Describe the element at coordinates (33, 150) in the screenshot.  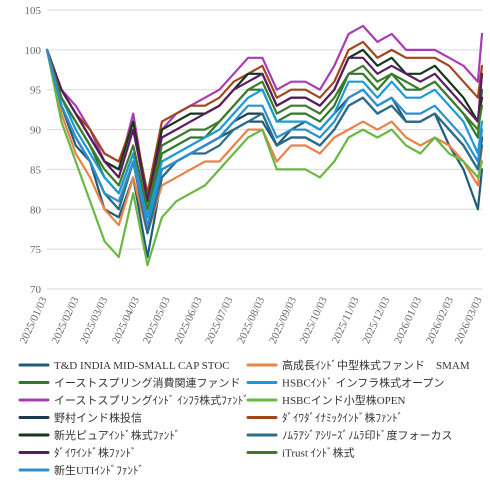
I see `y-tick-labels: 70 75 80 85 90 95 100 105` at that location.